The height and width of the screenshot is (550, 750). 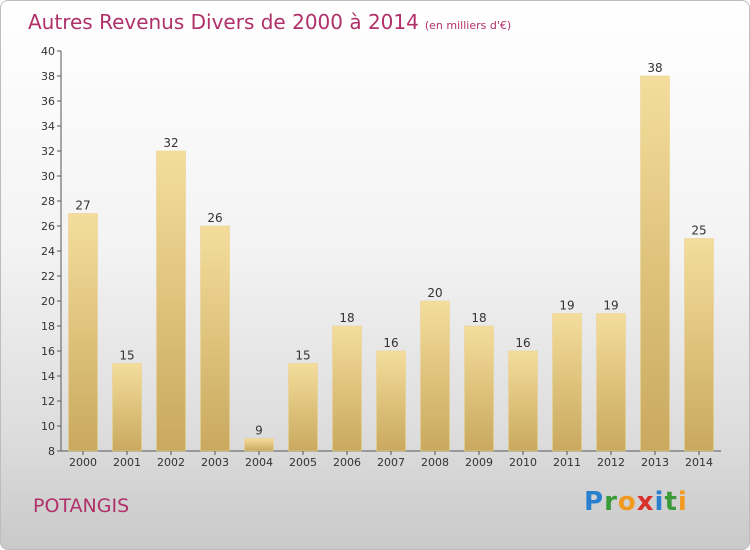 What do you see at coordinates (567, 462) in the screenshot?
I see `x-tick-label: 2011` at bounding box center [567, 462].